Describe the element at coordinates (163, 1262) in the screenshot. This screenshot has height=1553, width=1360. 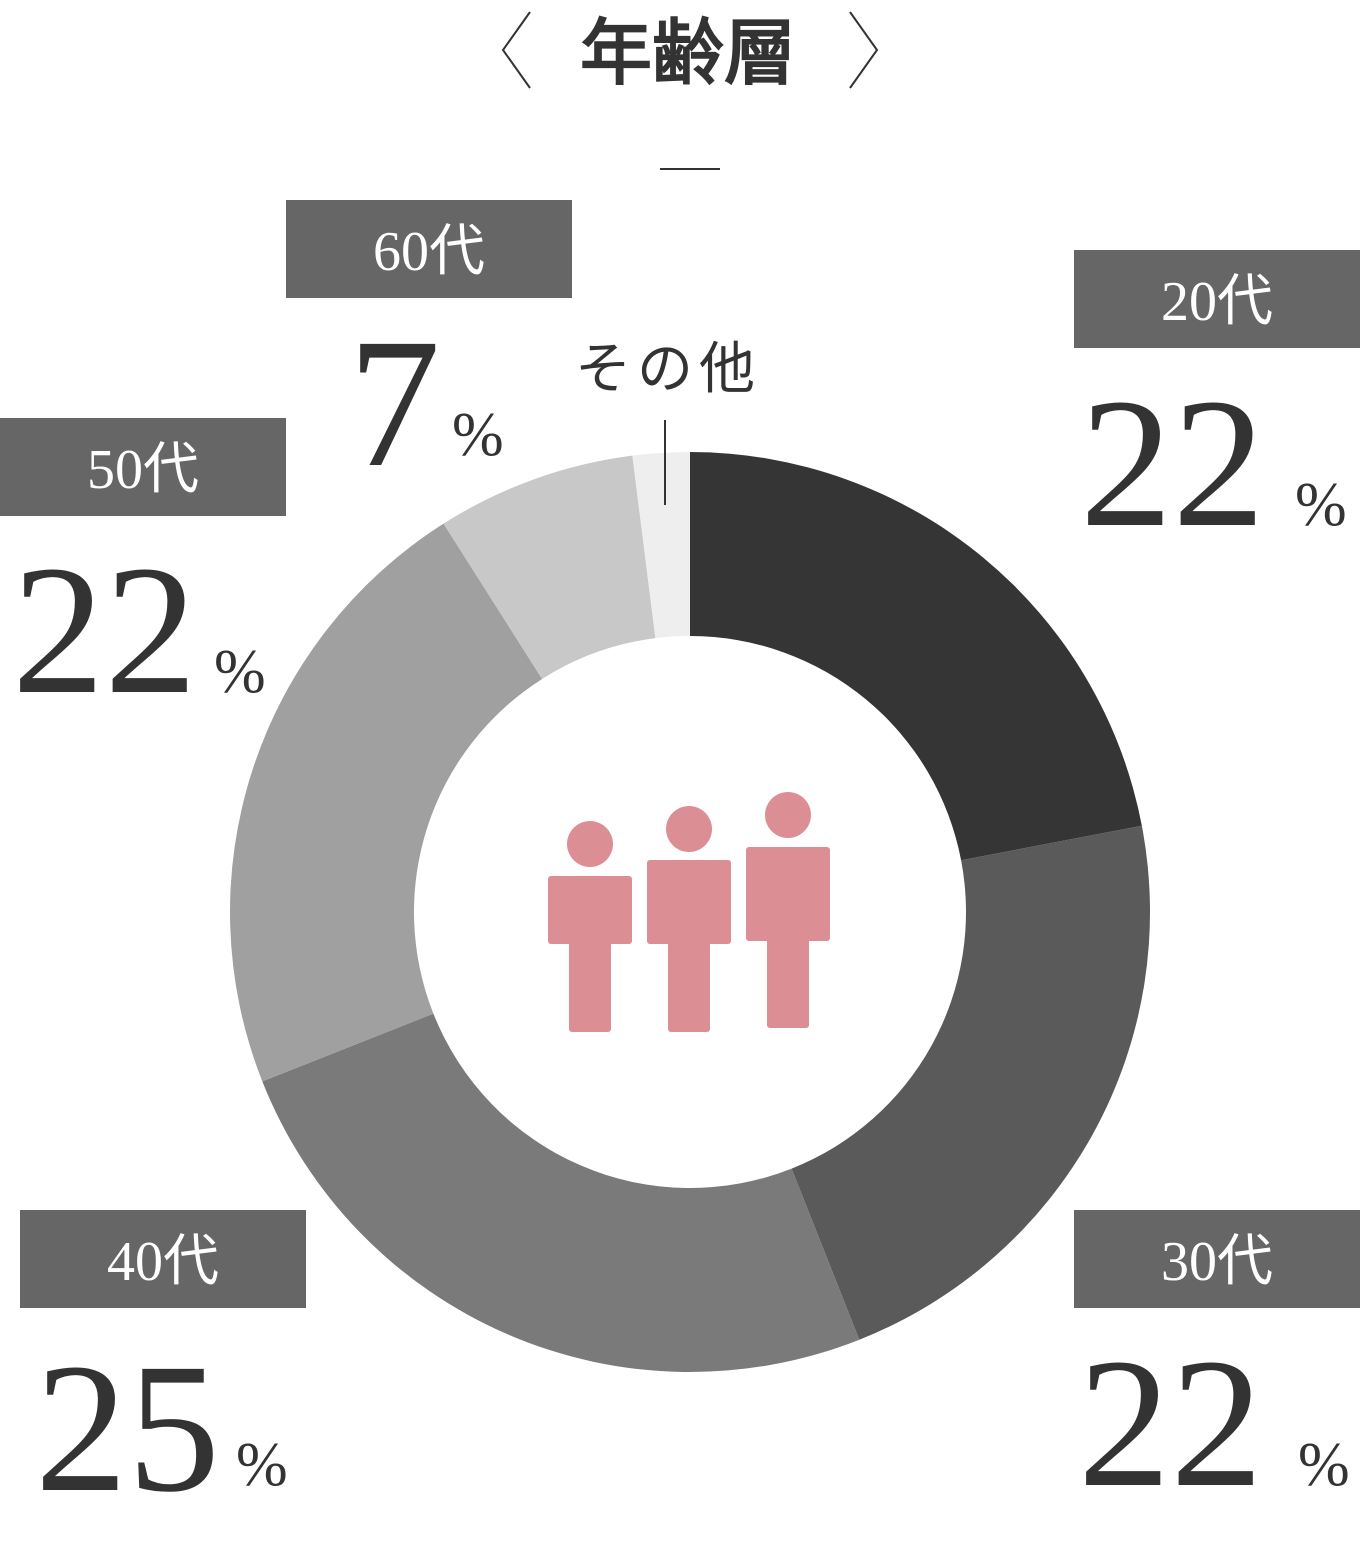
I see `category-label: 40代` at that location.